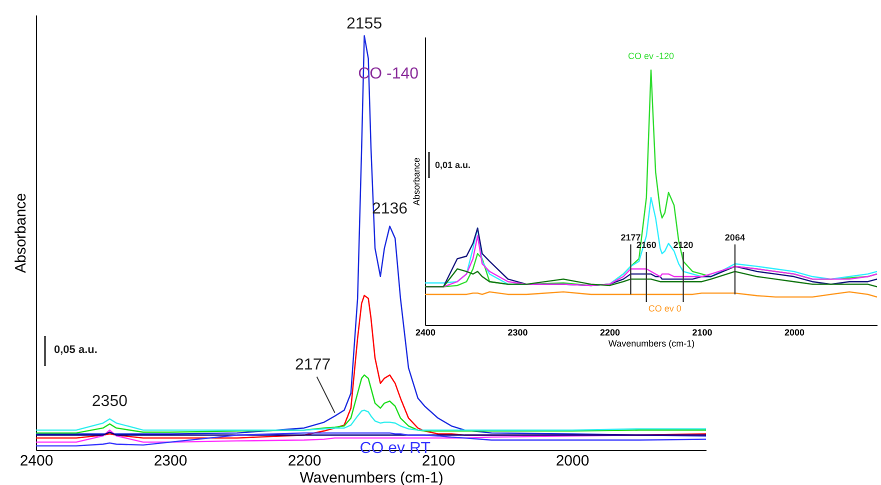 This screenshot has width=881, height=485. Describe the element at coordinates (734, 237) in the screenshot. I see `annotation: 2064` at that location.